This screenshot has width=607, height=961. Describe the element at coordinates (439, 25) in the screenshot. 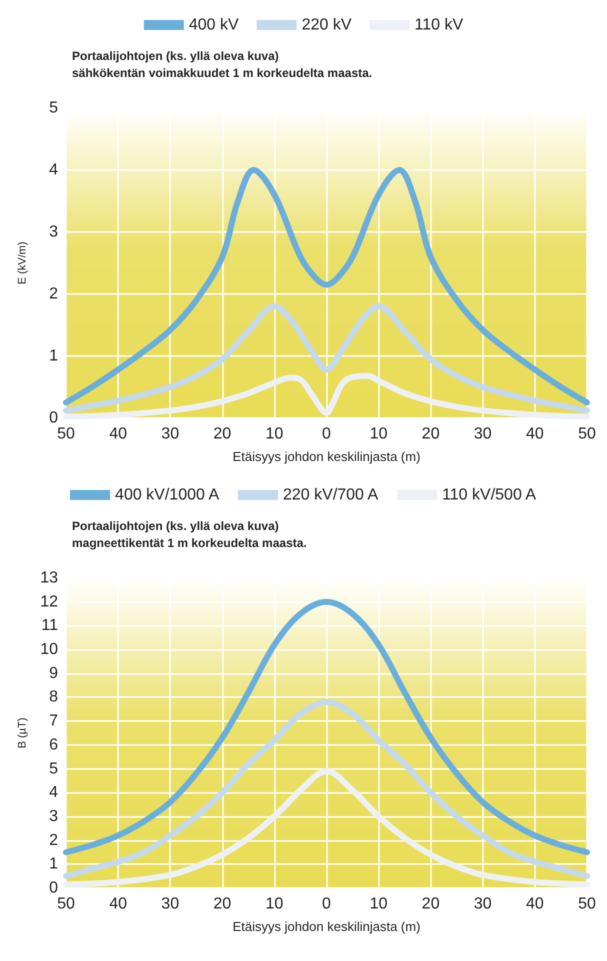

I see `legend-label: 110 kV` at that location.